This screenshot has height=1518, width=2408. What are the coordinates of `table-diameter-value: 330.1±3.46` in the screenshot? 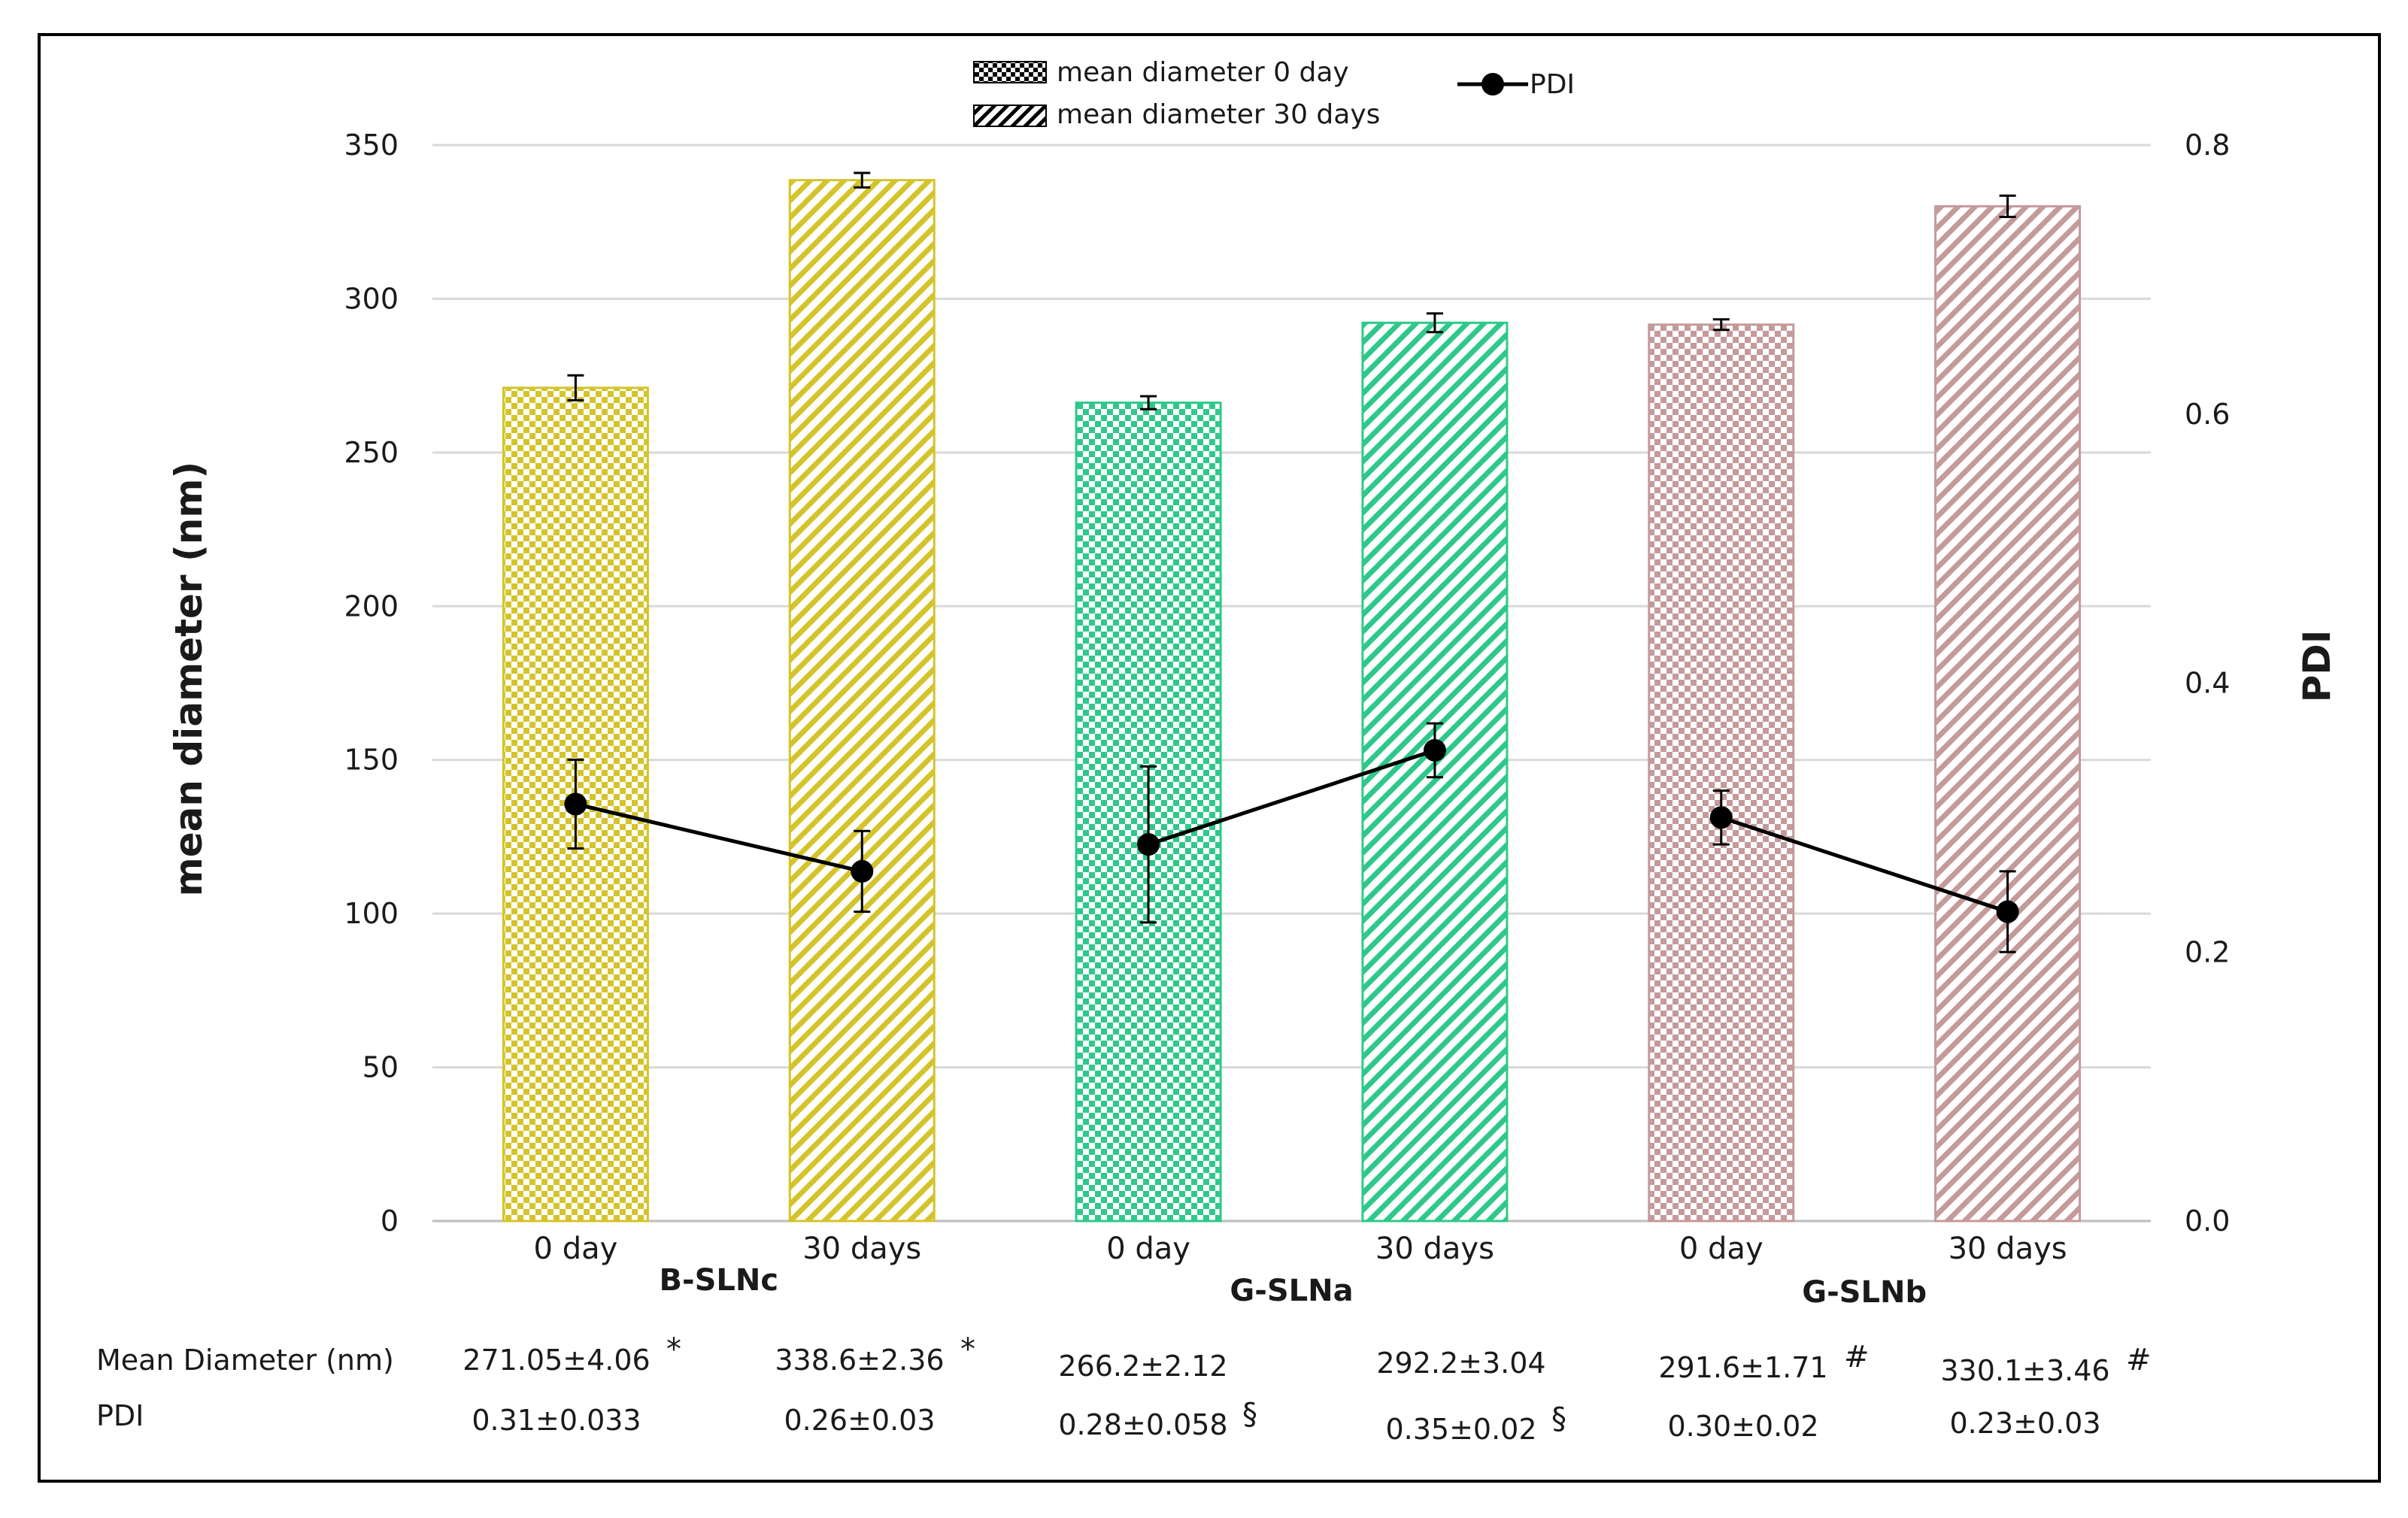 It's located at (2024, 1371).